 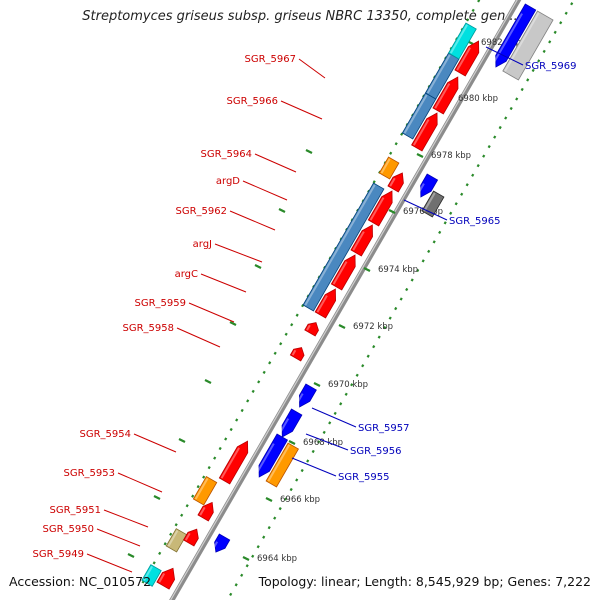 I want to click on gene-argc-arrow, so click(x=343, y=272).